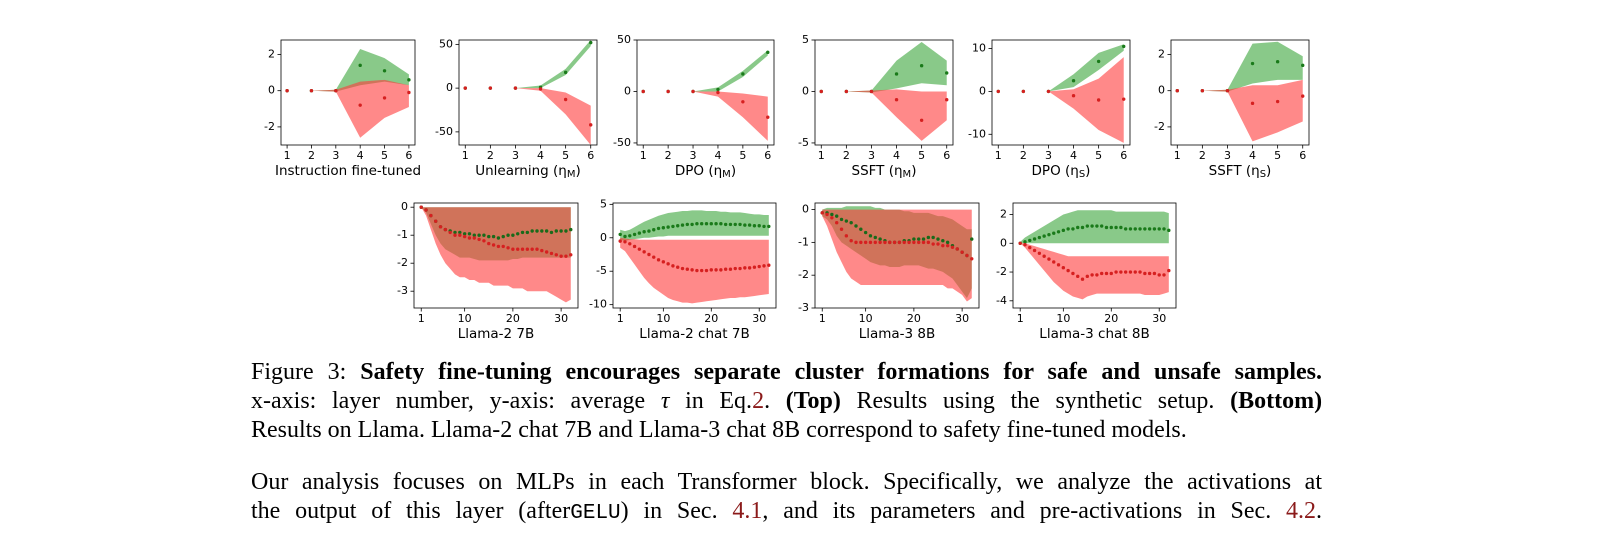 The width and height of the screenshot is (1618, 541). Describe the element at coordinates (1268, 171) in the screenshot. I see `x-axis-label-text: )` at that location.